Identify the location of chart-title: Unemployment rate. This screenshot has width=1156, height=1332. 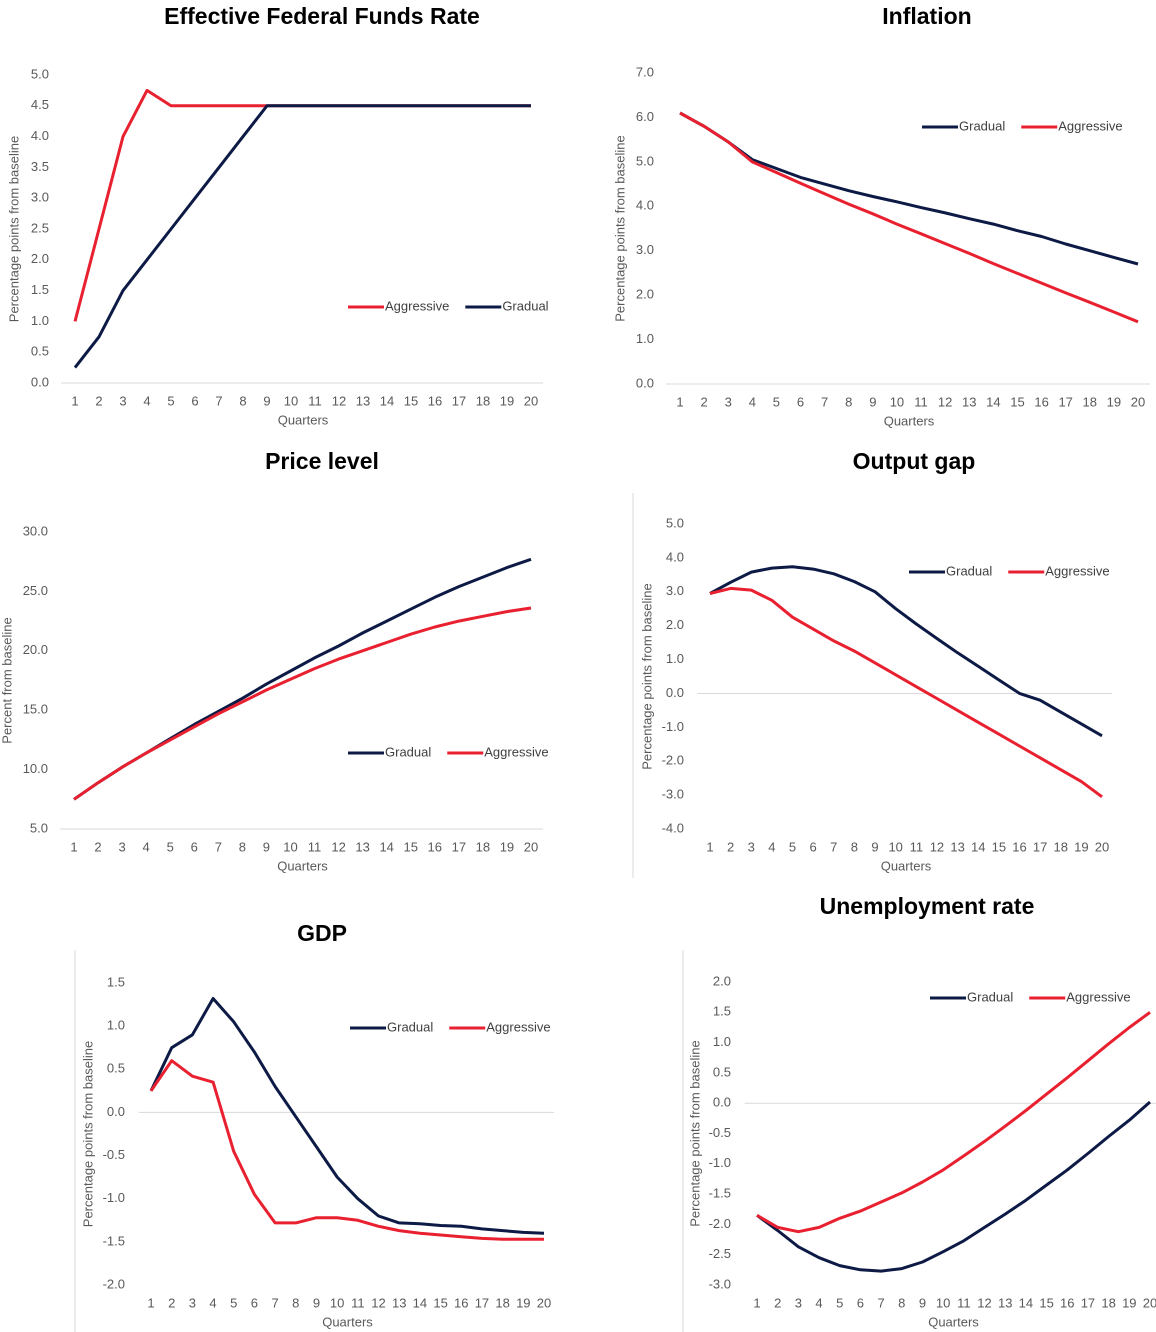
(927, 906).